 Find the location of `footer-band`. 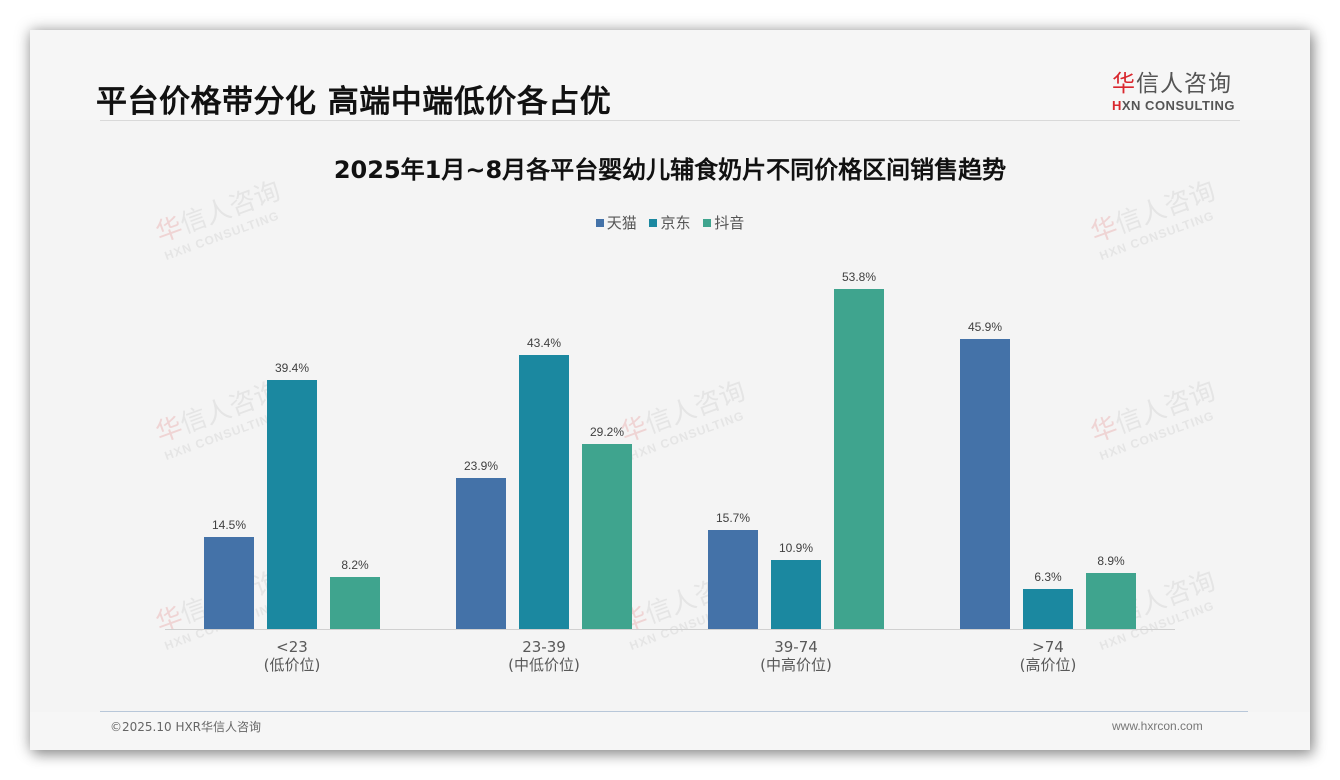

footer-band is located at coordinates (670, 731).